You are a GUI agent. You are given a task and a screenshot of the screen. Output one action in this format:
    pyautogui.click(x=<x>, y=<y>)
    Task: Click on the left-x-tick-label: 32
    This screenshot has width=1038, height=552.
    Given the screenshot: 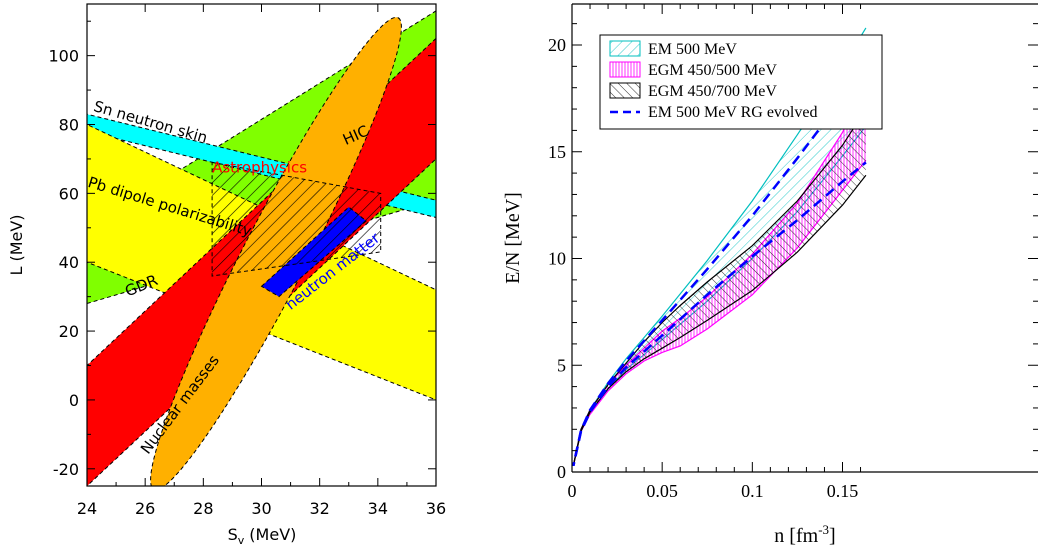 What is the action you would take?
    pyautogui.click(x=319, y=508)
    